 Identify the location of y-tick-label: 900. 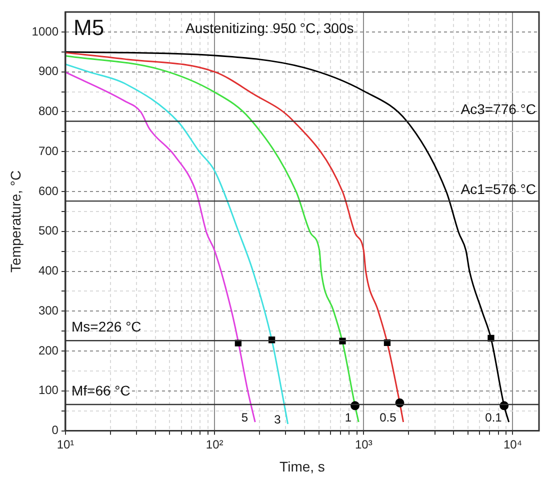
(48, 71).